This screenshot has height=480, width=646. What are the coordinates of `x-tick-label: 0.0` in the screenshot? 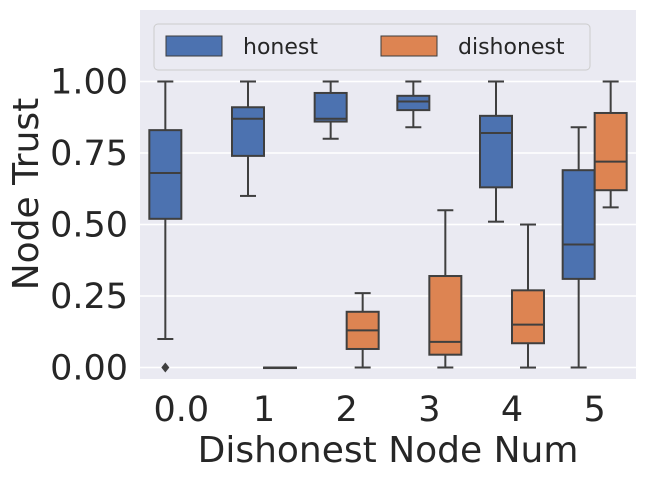 It's located at (181, 410).